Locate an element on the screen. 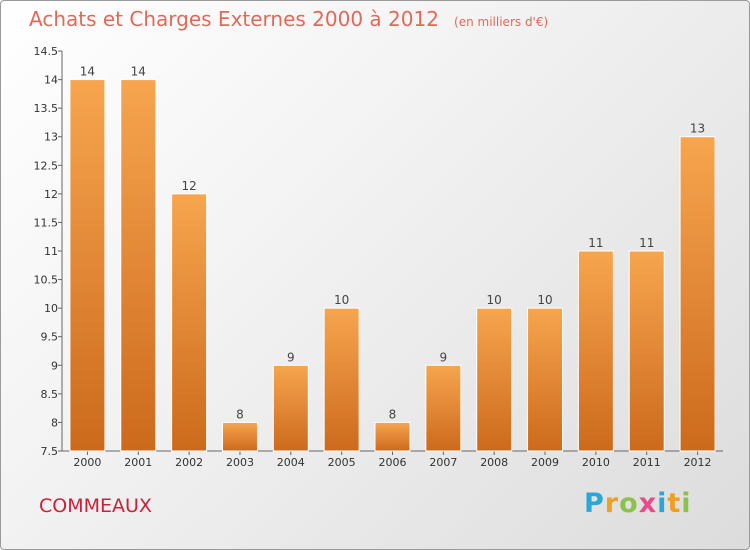  y-tick-label: 11 is located at coordinates (51, 251).